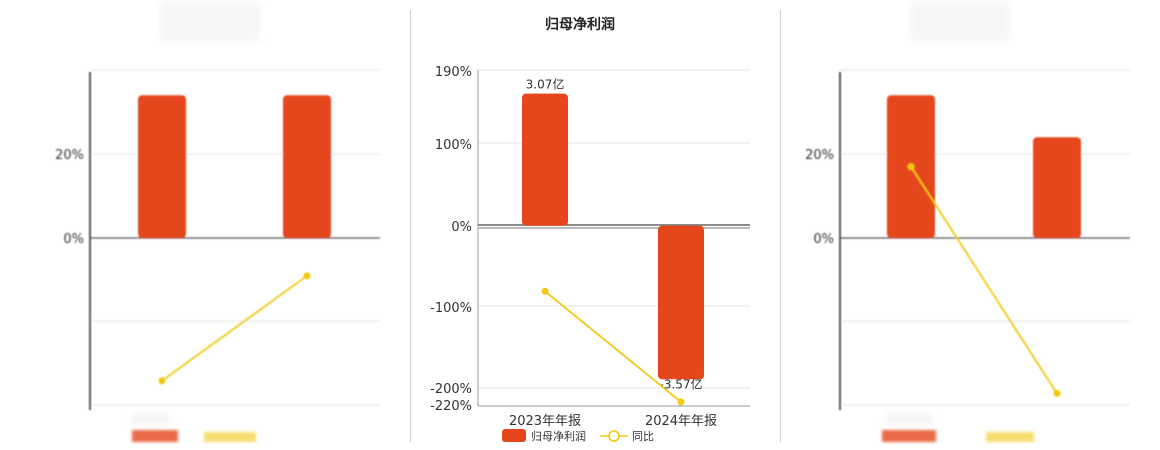 This screenshot has height=450, width=1160. Describe the element at coordinates (558, 436) in the screenshot. I see `legend-label-bar: 归母净利润` at that location.